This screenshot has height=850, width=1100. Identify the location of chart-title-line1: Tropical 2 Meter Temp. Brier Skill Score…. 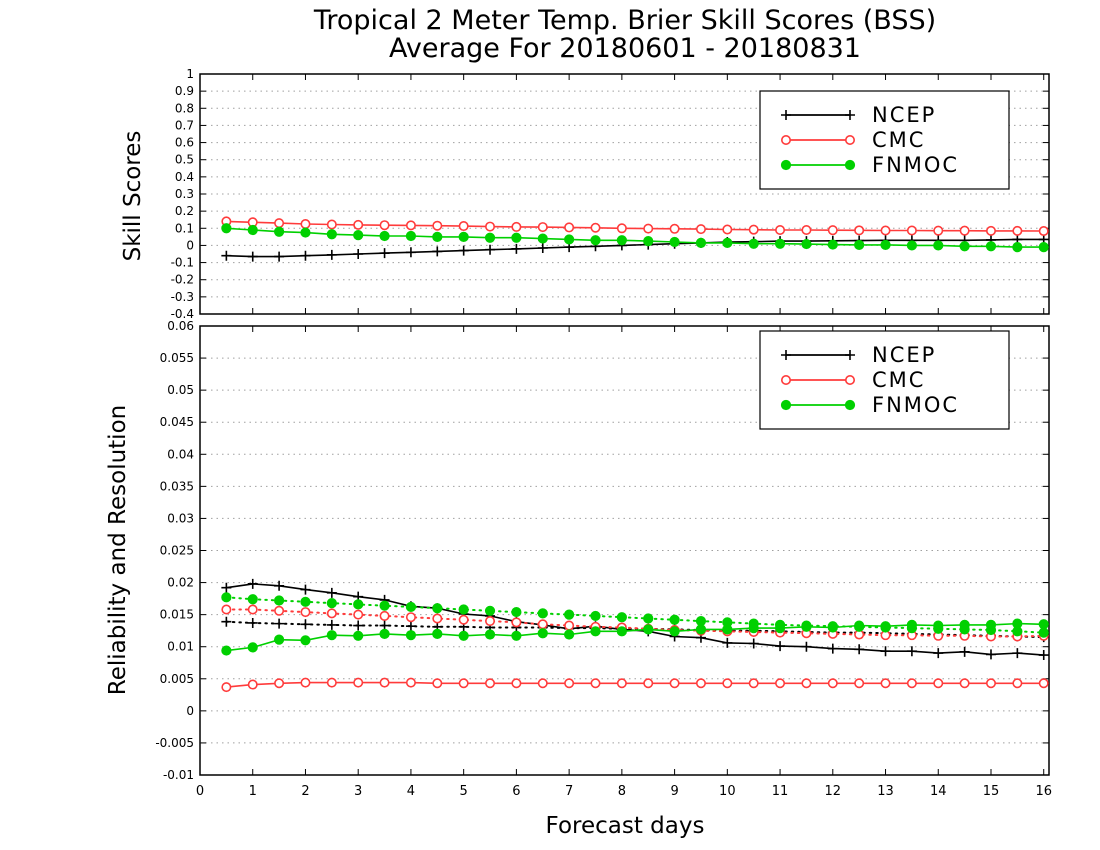
(624, 20).